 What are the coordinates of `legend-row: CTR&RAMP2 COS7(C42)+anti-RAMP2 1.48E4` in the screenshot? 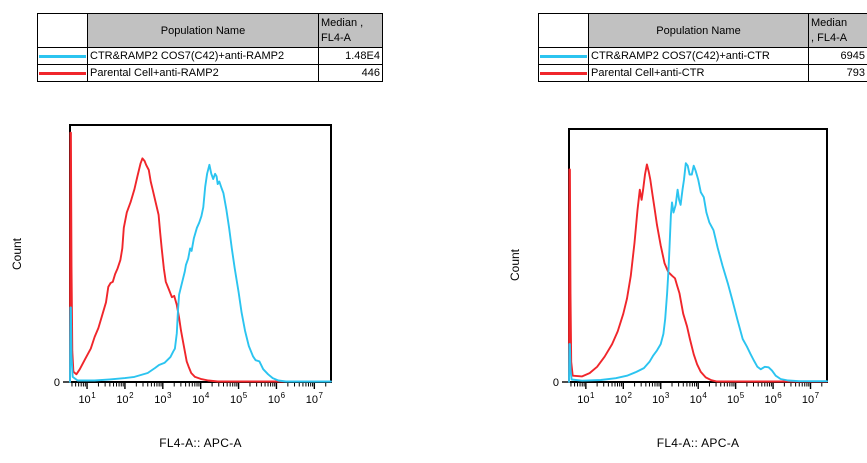 It's located at (210, 56).